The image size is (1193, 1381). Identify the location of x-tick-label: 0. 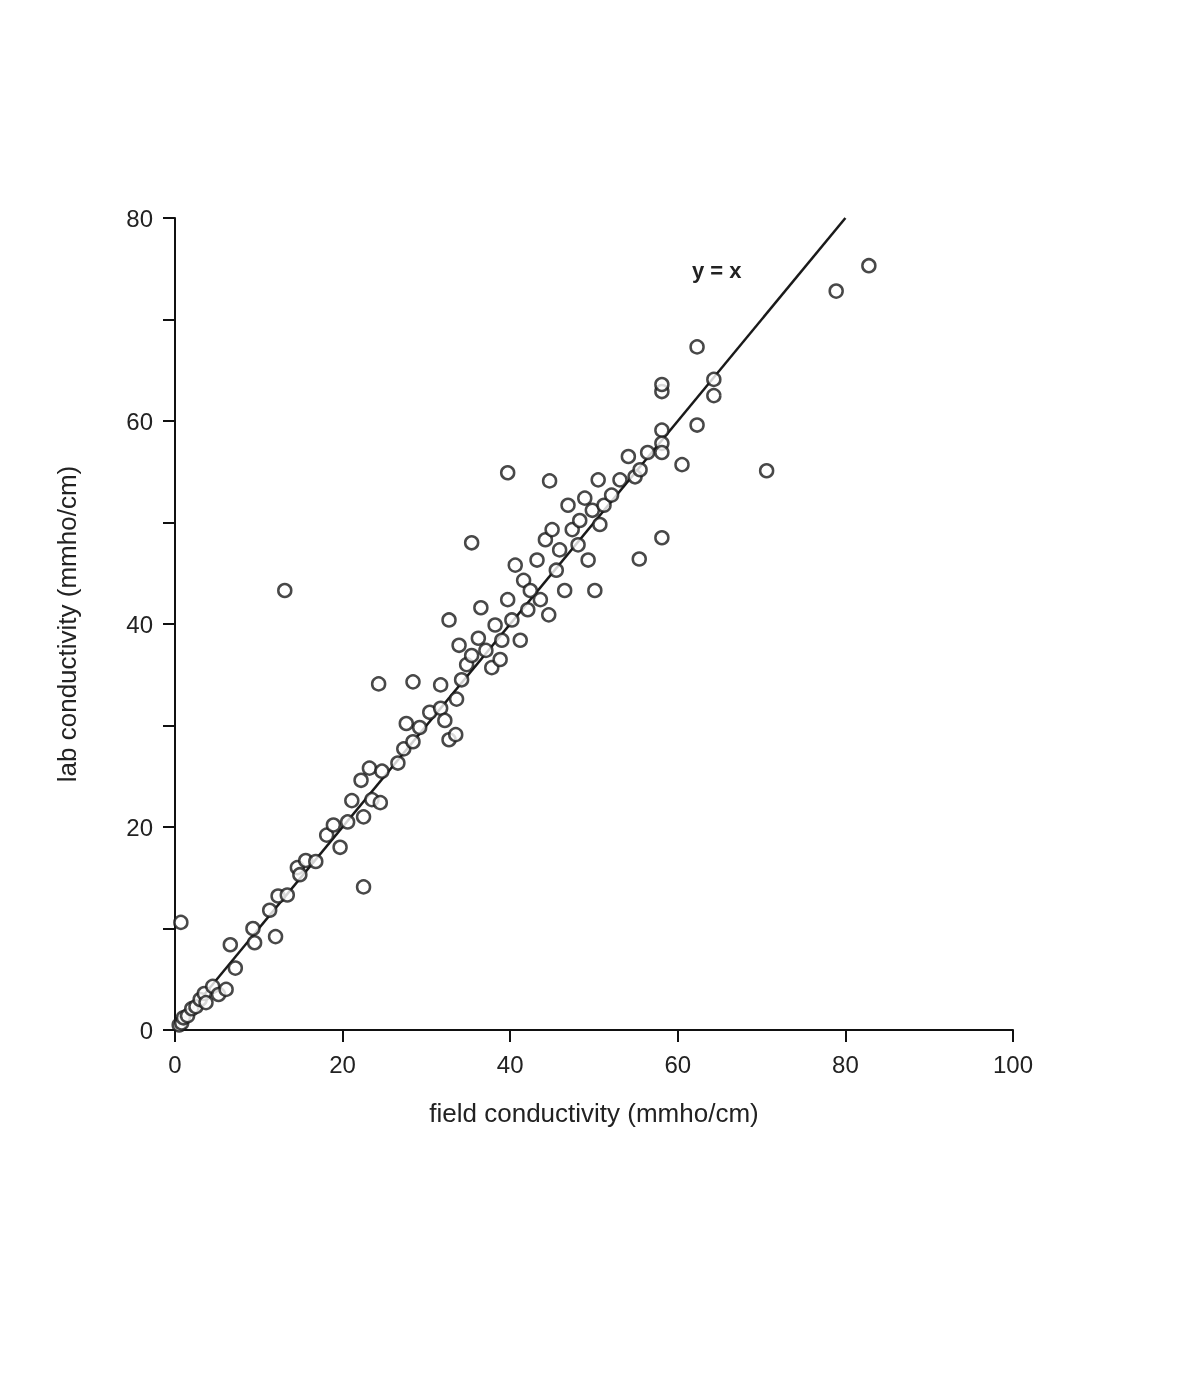
(175, 1064).